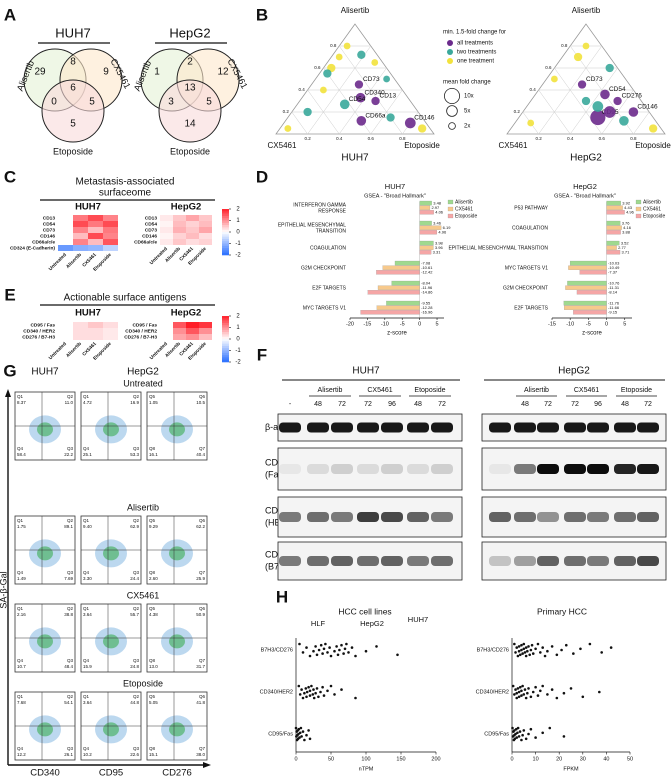 This screenshot has height=779, width=671. What do you see at coordinates (20, 748) in the screenshot?
I see `quadrant-name: Q4` at bounding box center [20, 748].